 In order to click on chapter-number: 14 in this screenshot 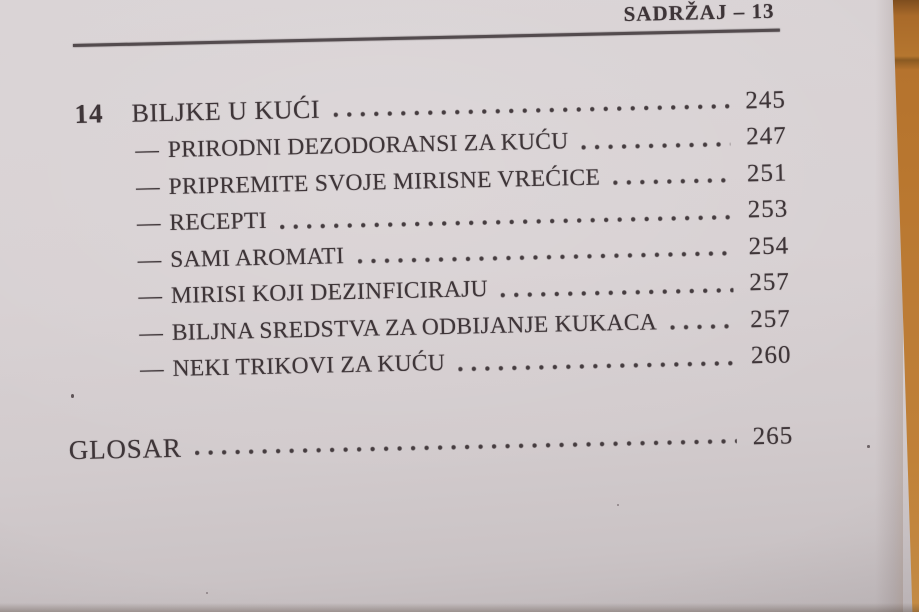, I will do `click(89, 113)`.